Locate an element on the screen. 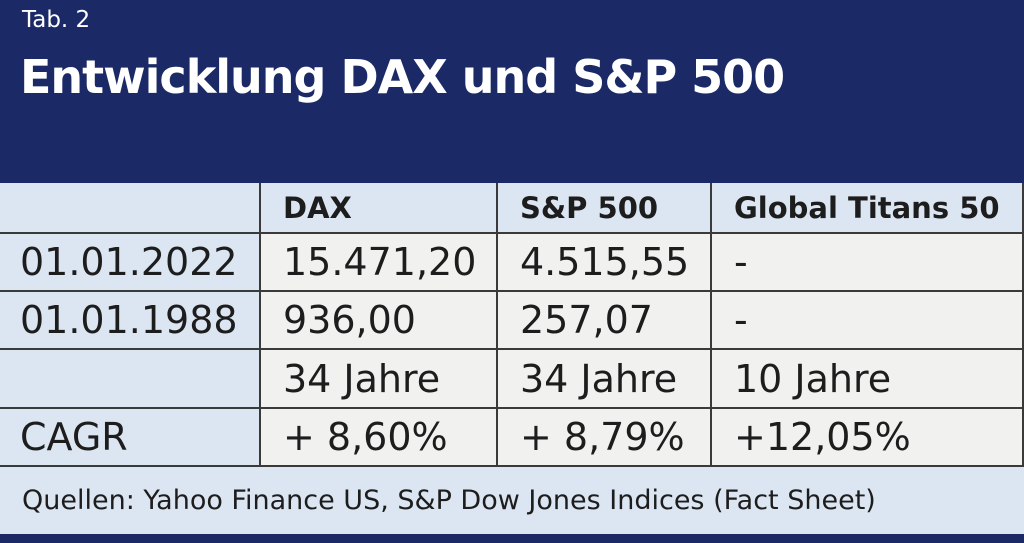 This screenshot has width=1024, height=543. cell-1988-titans: - is located at coordinates (868, 319).